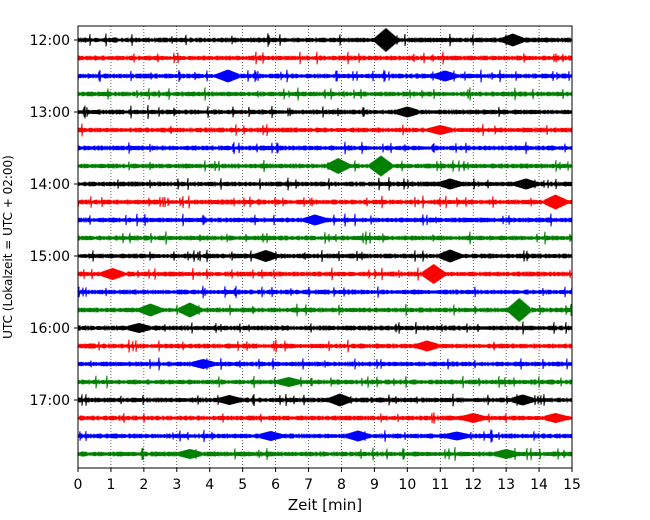  Describe the element at coordinates (50, 185) in the screenshot. I see `y-tick-label: 14:00` at that location.